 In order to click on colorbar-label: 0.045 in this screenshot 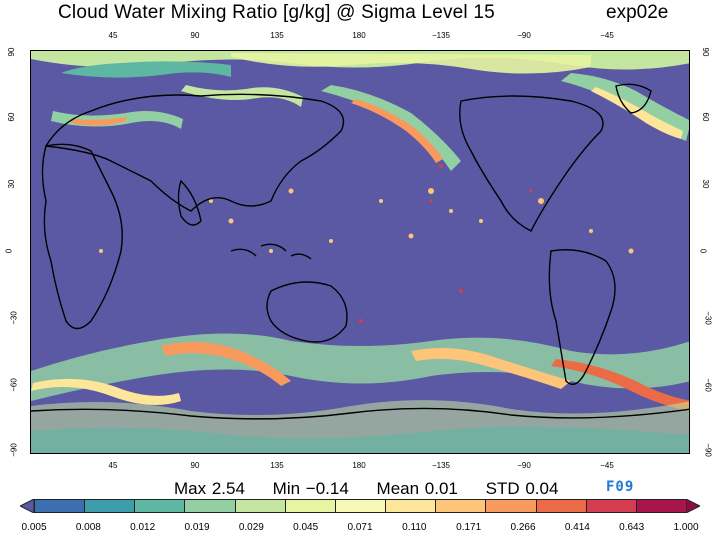, I will do `click(306, 527)`.